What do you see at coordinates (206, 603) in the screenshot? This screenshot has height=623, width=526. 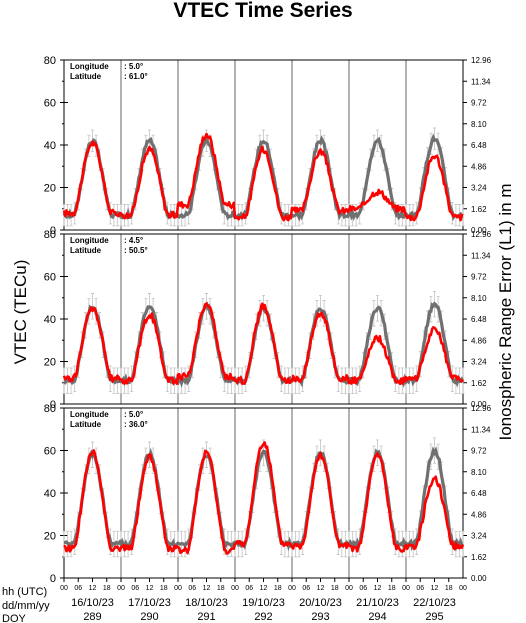 I see `date-label: 18/10/23` at bounding box center [206, 603].